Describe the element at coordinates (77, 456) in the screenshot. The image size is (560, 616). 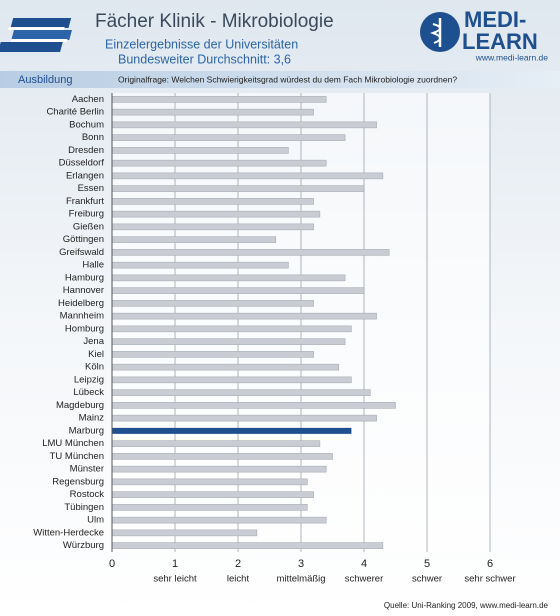
I see `y-tick-label: TU München` at that location.